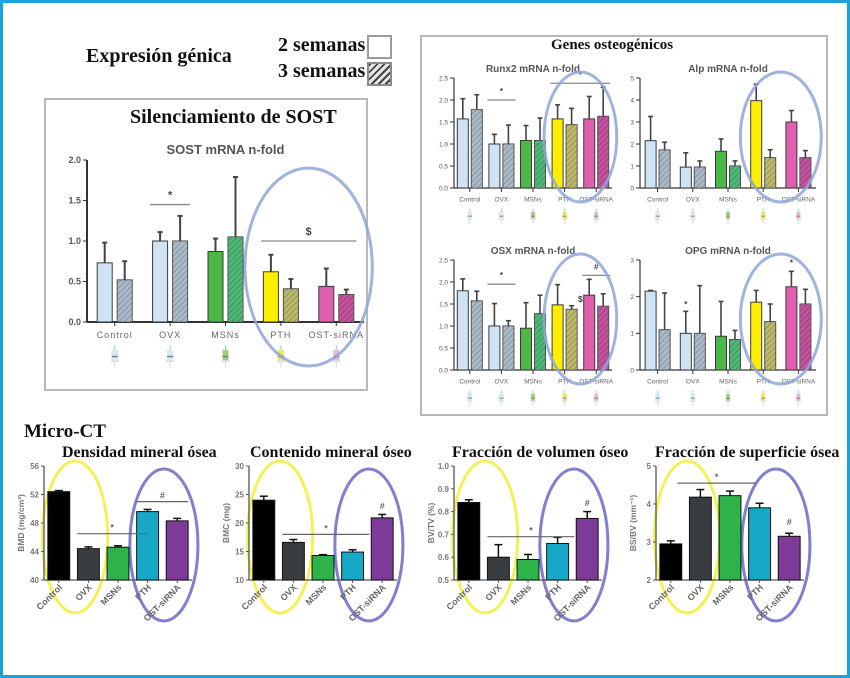 This screenshot has height=678, width=850. Describe the element at coordinates (444, 534) in the screenshot. I see `y-tick-label: 0.7` at that location.